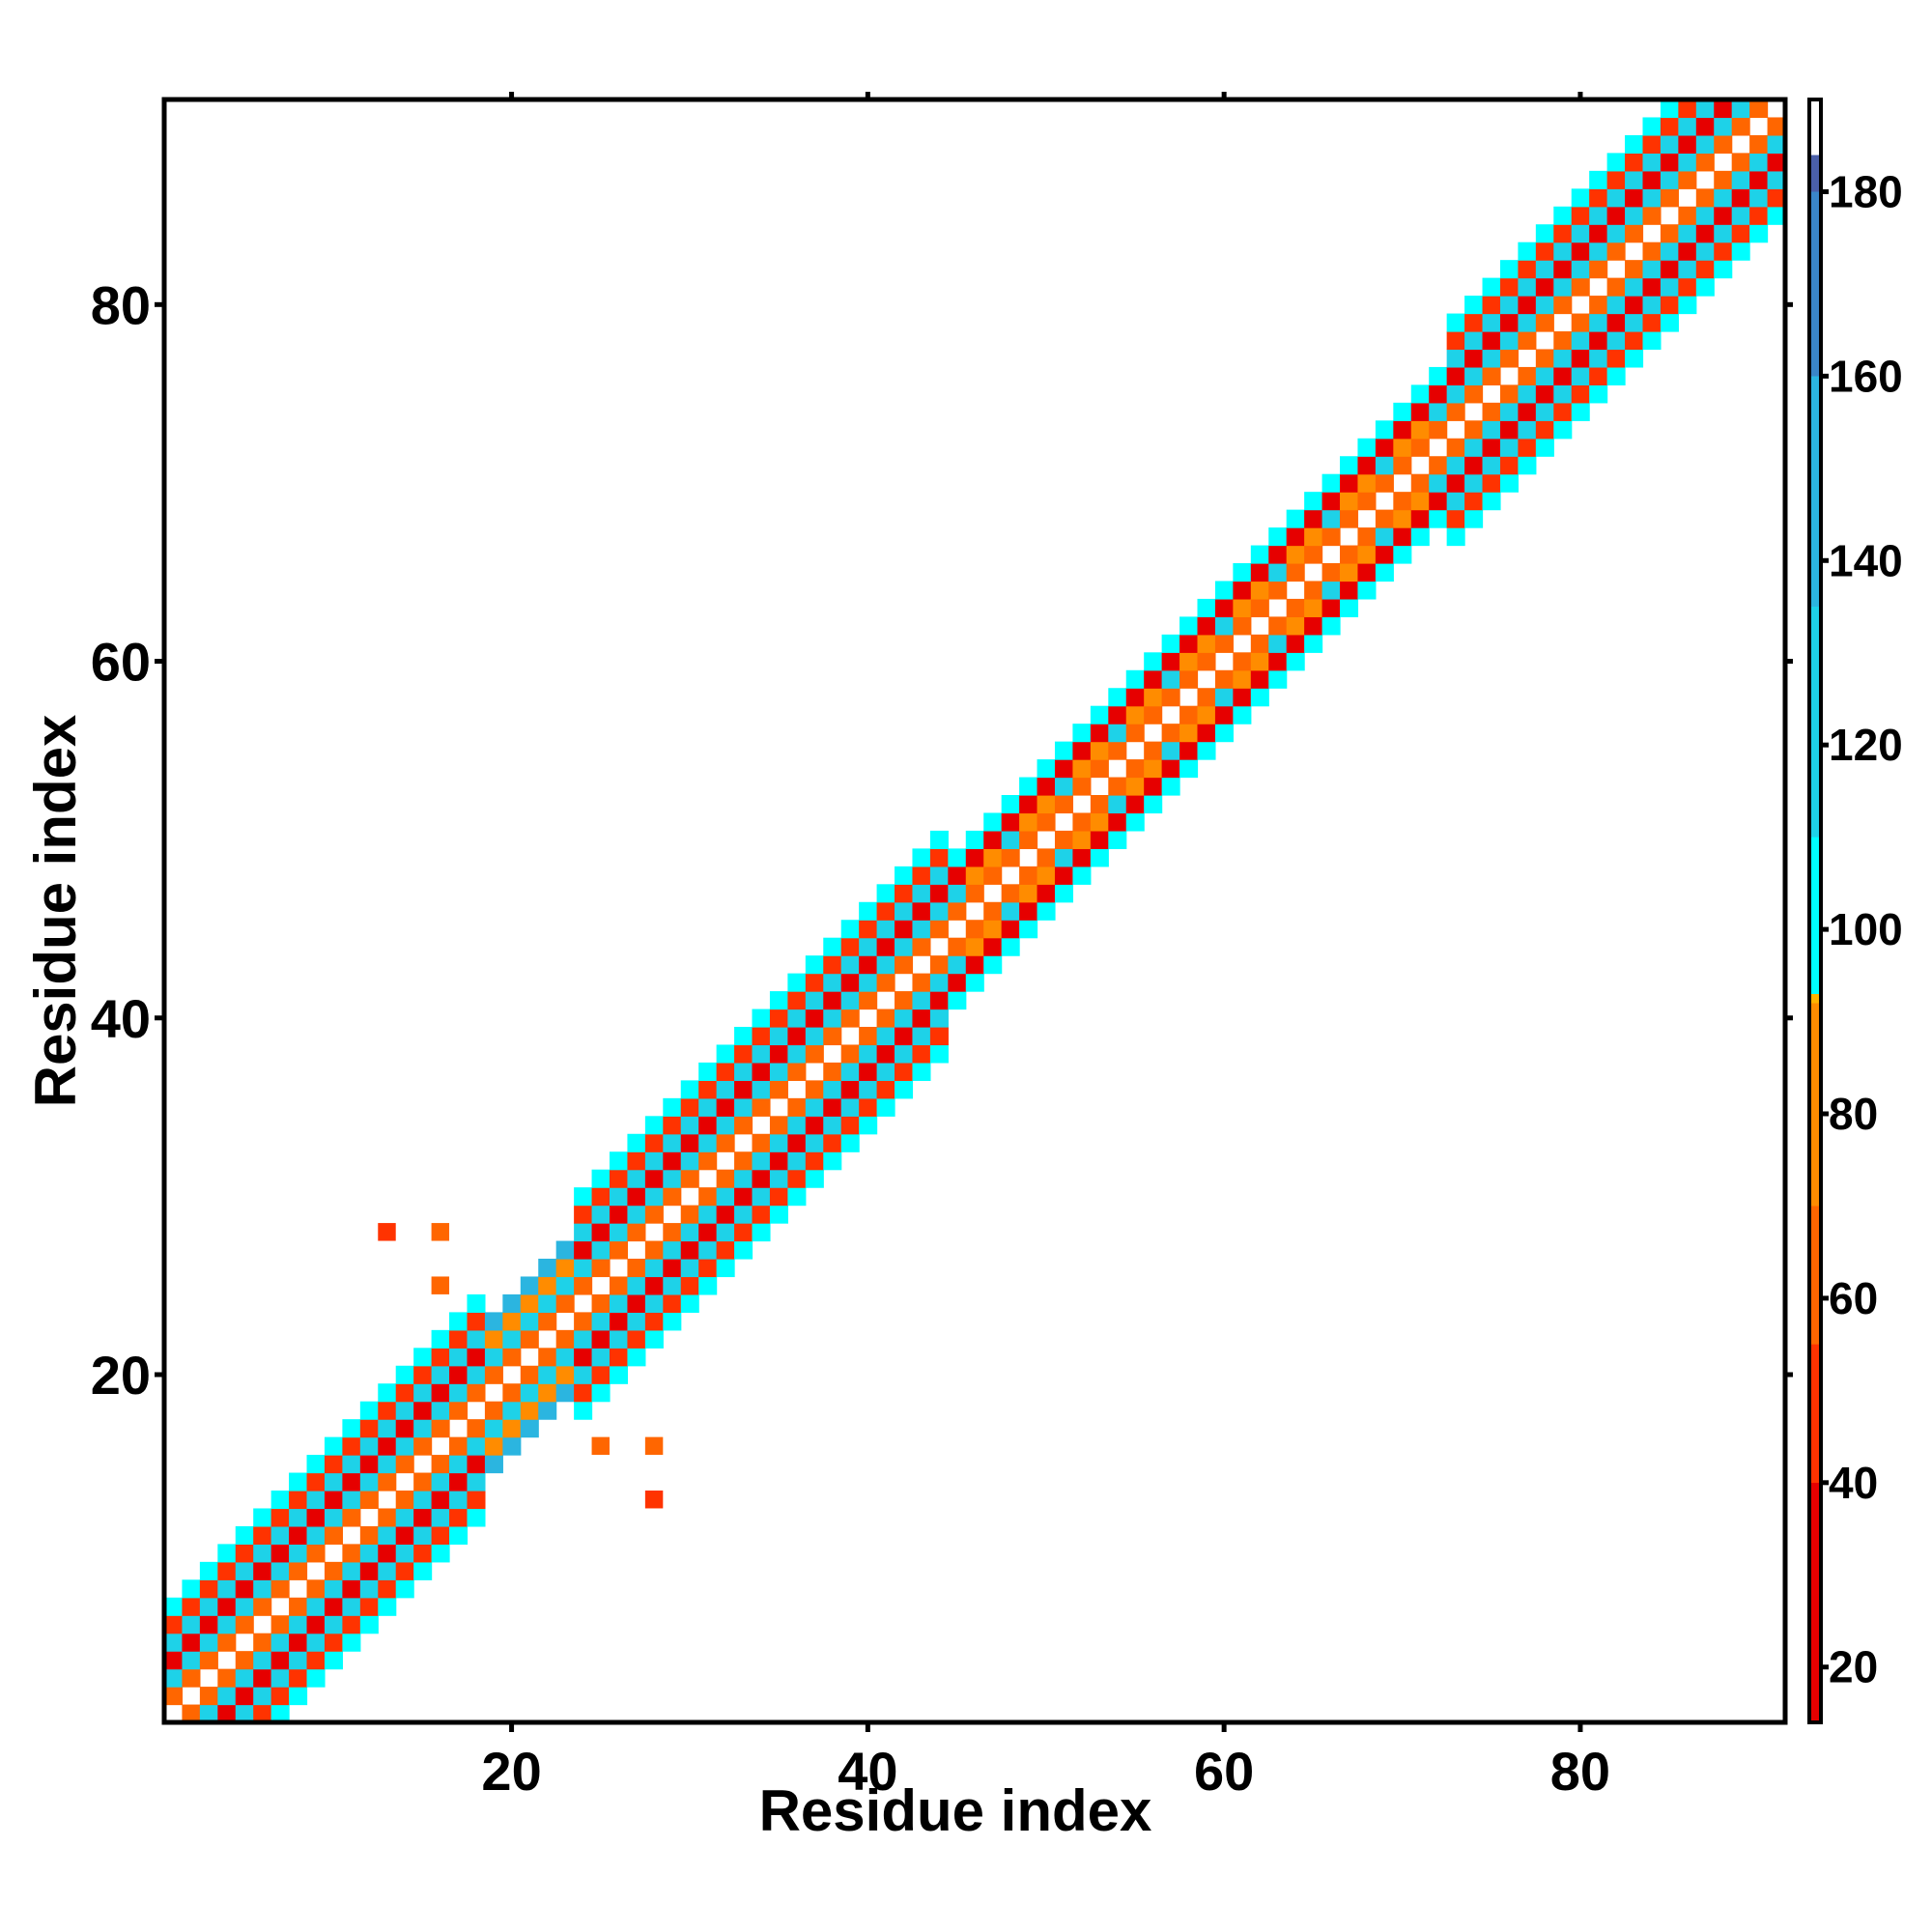 The width and height of the screenshot is (1932, 1932). I want to click on colorbar-tick-label: 120, so click(1866, 745).